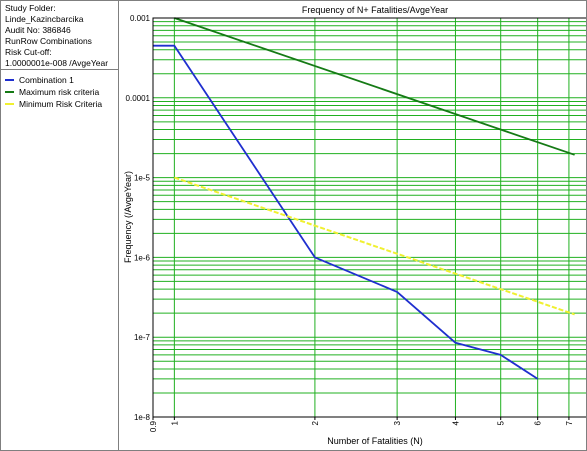  I want to click on y-tick-label: 0.0001, so click(138, 98).